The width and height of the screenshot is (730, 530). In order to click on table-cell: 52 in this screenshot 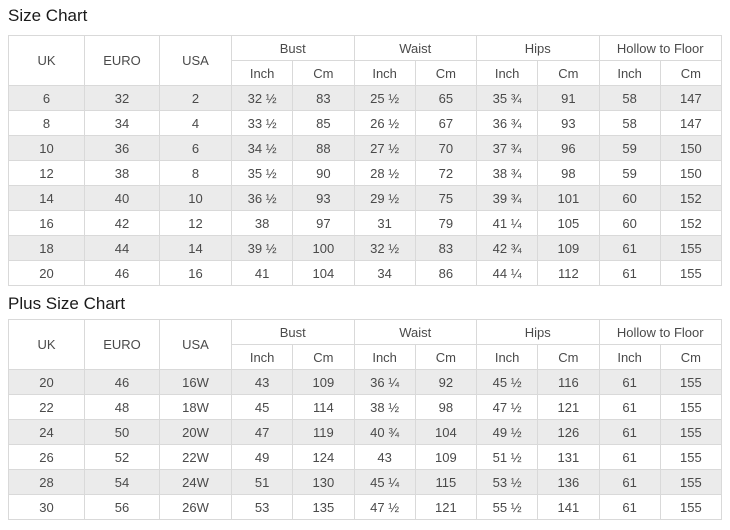, I will do `click(122, 457)`.